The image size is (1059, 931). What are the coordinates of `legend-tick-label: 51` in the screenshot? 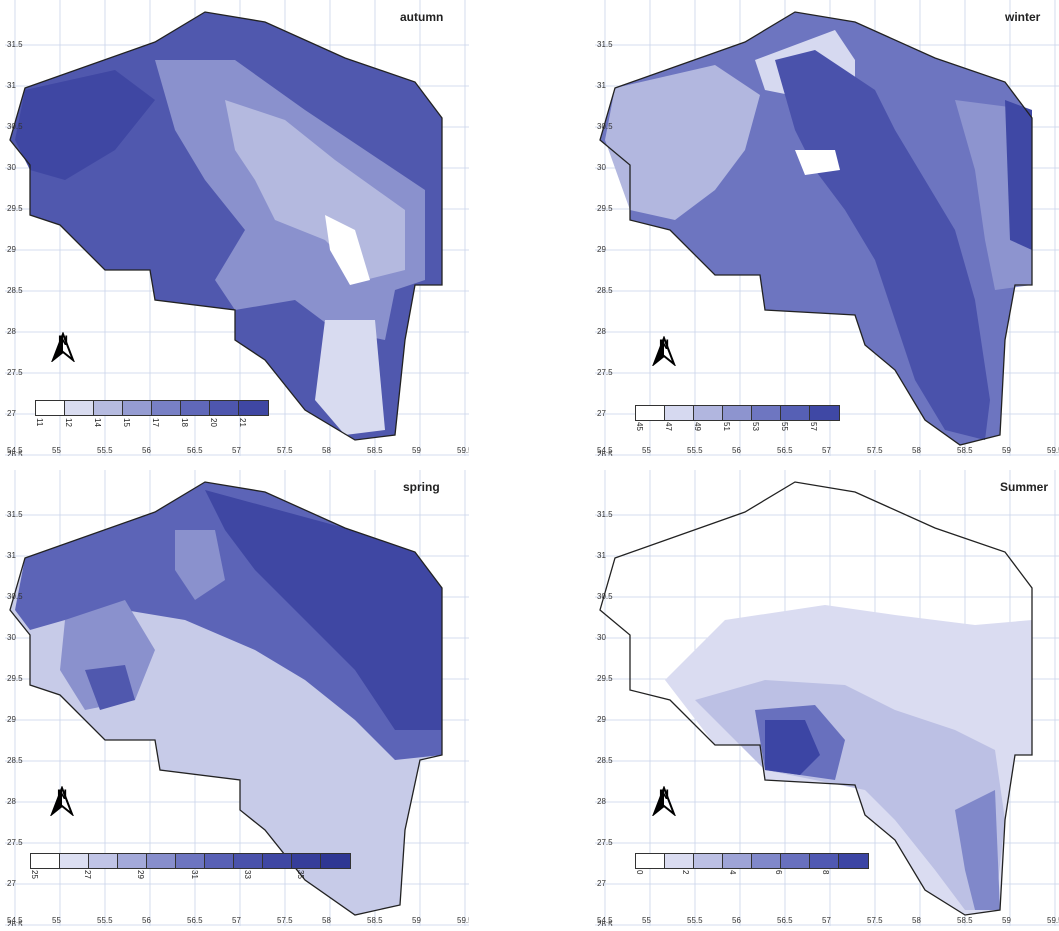 It's located at (726, 426).